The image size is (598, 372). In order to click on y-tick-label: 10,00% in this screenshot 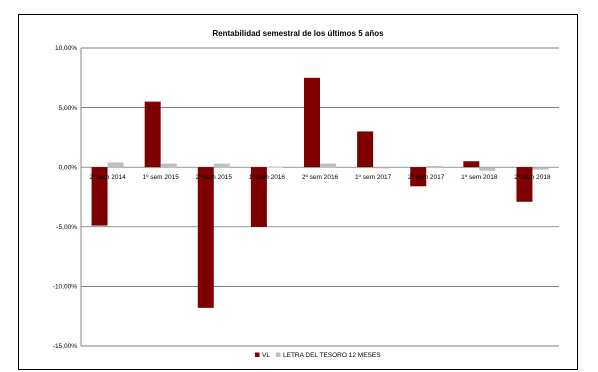, I will do `click(66, 48)`.